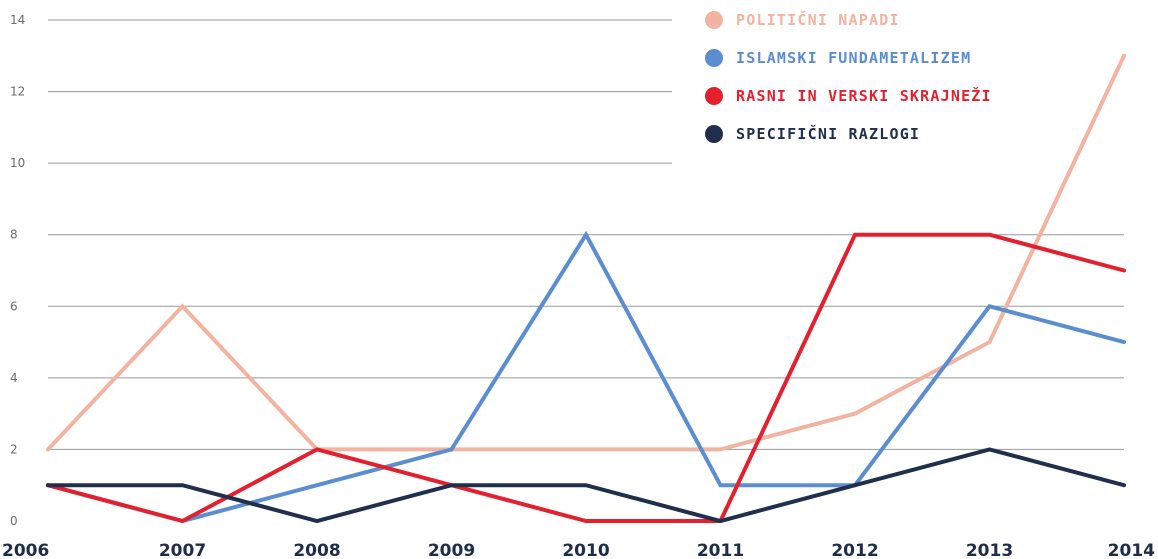 The width and height of the screenshot is (1158, 559). I want to click on x-tick-label: 2007, so click(182, 550).